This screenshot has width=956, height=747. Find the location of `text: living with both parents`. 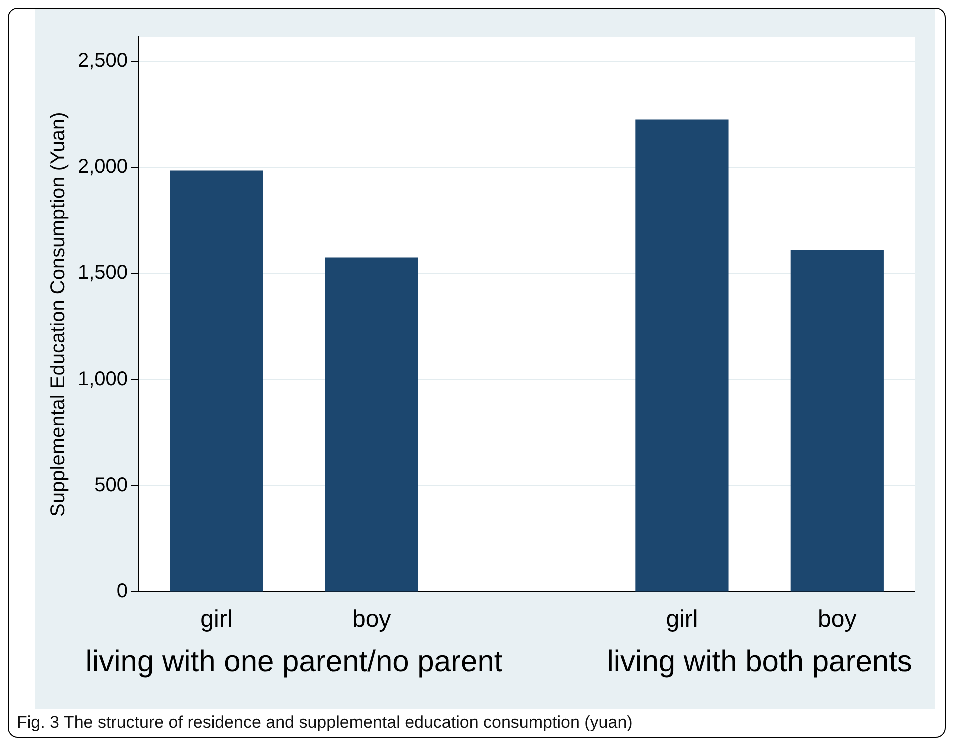

text: living with both parents is located at coordinates (759, 661).